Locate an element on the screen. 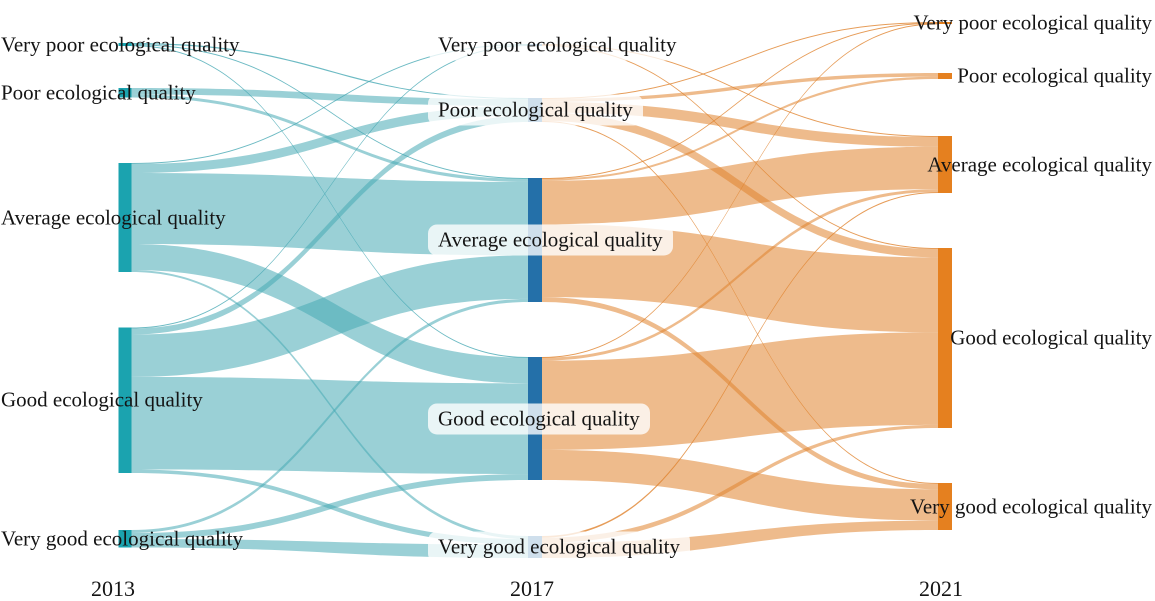  flow-2013-very-poor-to-2017-average is located at coordinates (329, 112).